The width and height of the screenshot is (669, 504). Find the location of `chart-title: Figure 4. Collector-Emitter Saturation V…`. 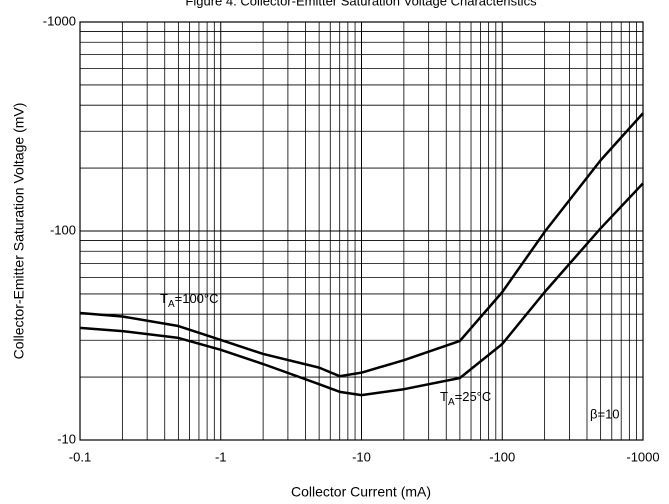

chart-title: Figure 4. Collector-Emitter Saturation V… is located at coordinates (361, 4).